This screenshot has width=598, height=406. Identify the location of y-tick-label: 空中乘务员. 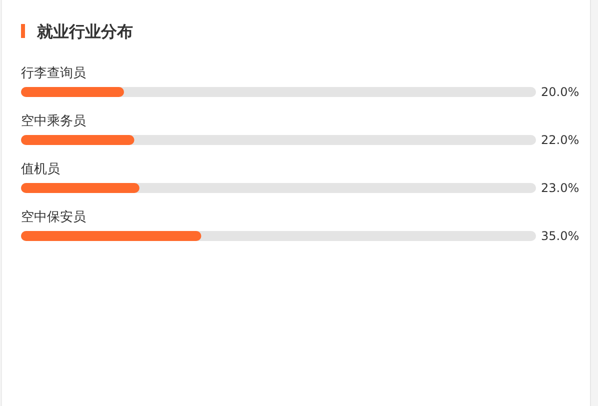
(53, 121).